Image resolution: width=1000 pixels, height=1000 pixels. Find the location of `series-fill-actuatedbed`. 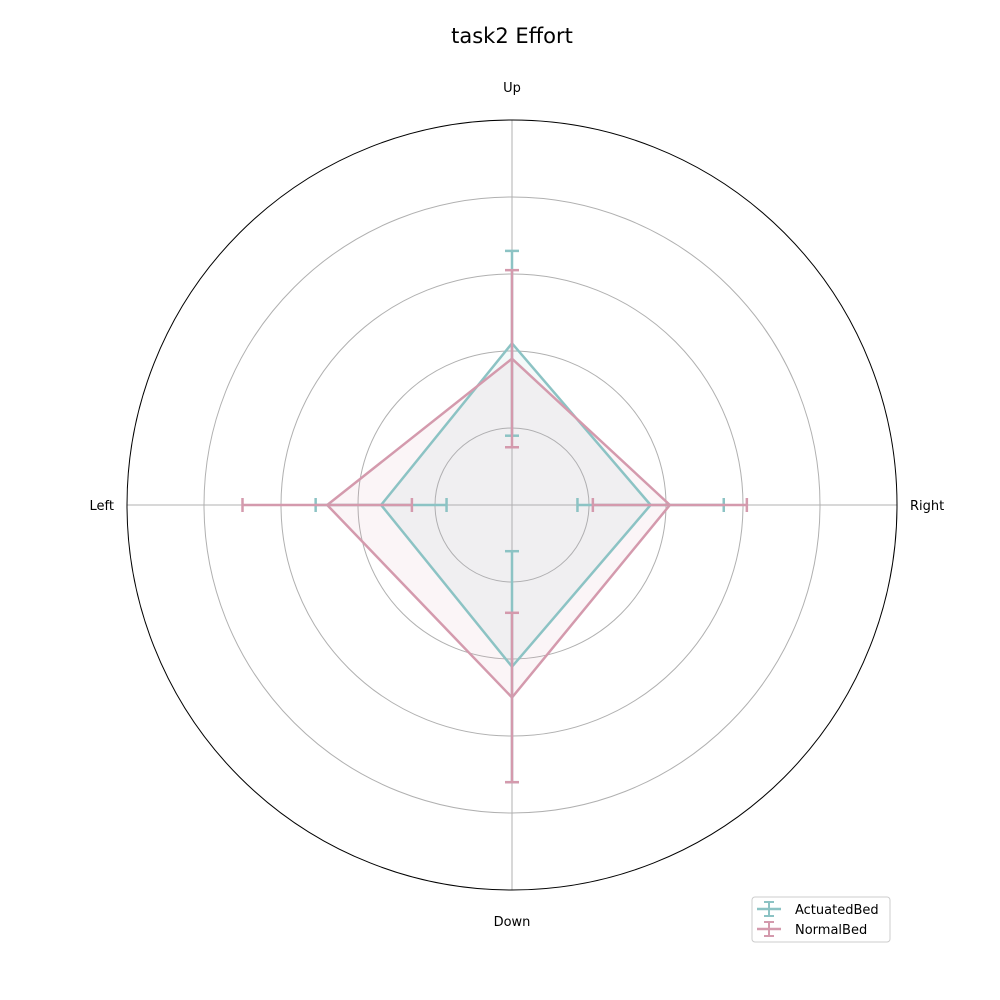

series-fill-actuatedbed is located at coordinates (516, 505).